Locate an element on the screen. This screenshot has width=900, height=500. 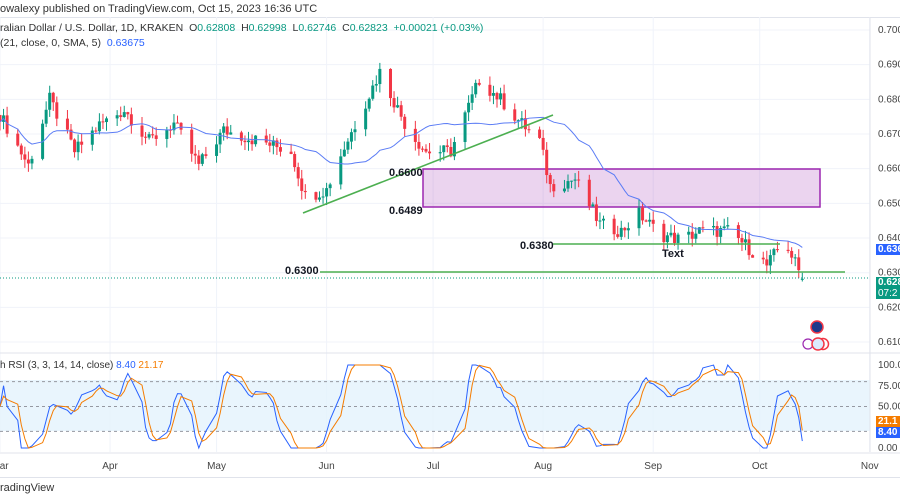
stoch-legend: h RSI (3, 3, 14, 14, close) 8.40 21.17 is located at coordinates (82, 365).